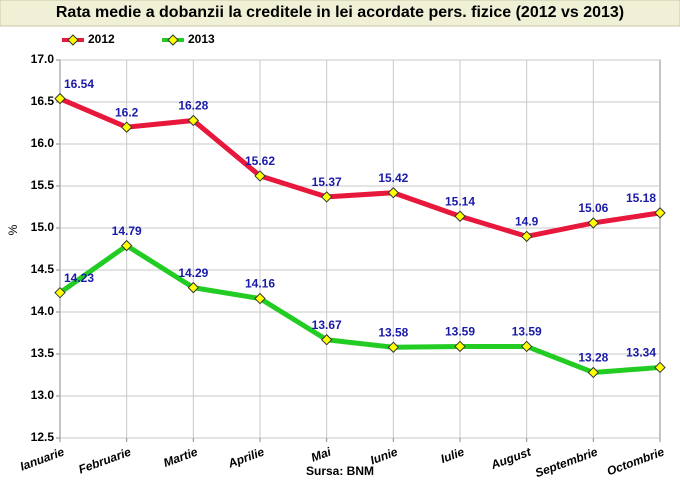  What do you see at coordinates (105, 461) in the screenshot?
I see `x-tick-label: Februarie` at bounding box center [105, 461].